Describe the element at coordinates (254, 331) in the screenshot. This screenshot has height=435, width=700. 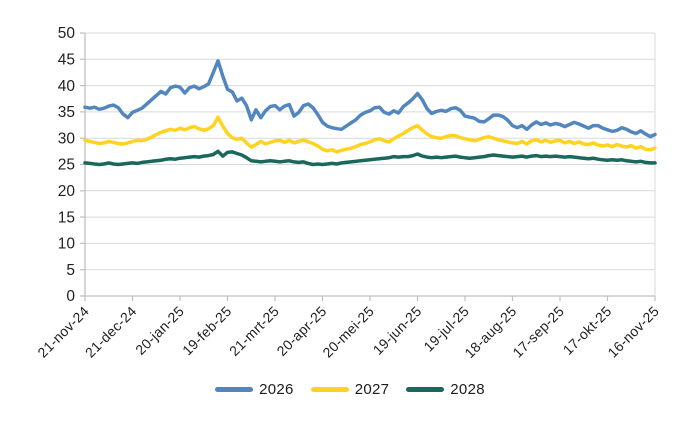
I see `x-tick-label: 21-mrt-25` at that location.